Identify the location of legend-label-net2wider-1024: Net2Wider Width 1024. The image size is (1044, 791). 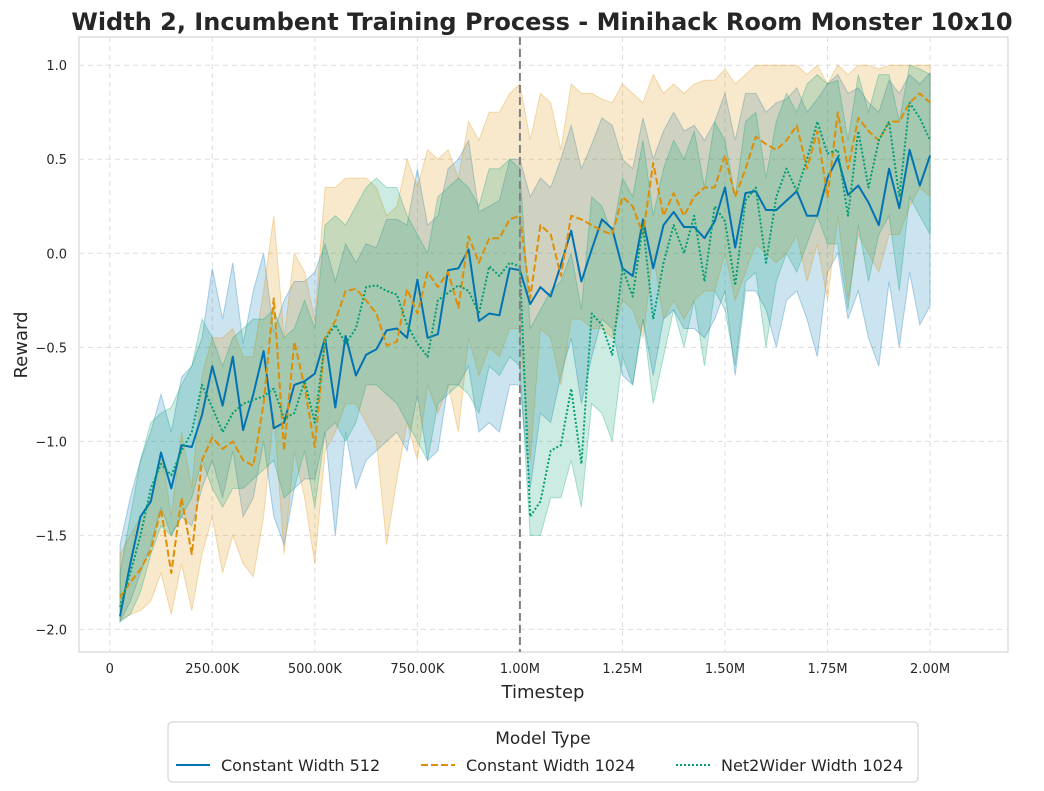
(812, 765).